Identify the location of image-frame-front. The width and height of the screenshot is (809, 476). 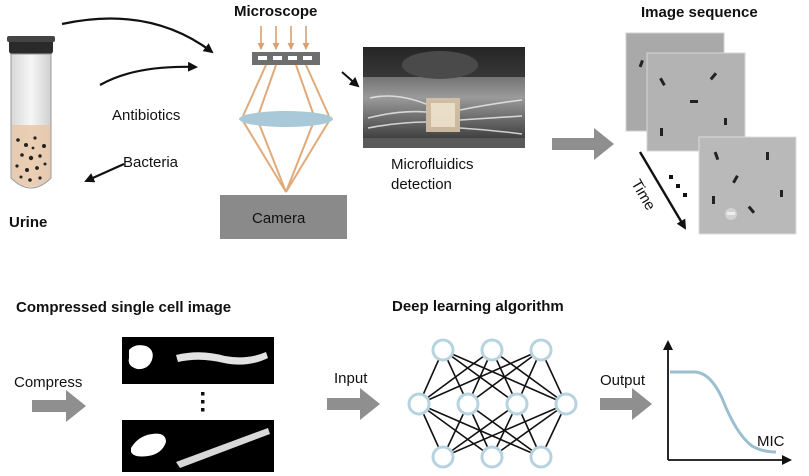
(747, 185).